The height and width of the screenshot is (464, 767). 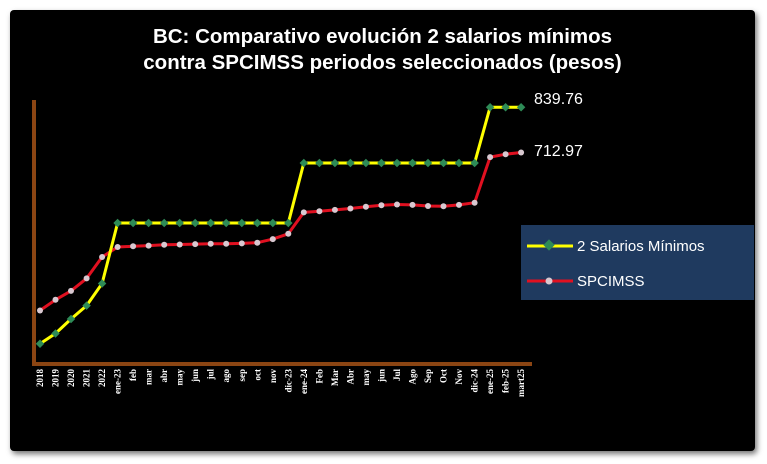 What do you see at coordinates (350, 377) in the screenshot?
I see `x-tick-label-20: Abr` at bounding box center [350, 377].